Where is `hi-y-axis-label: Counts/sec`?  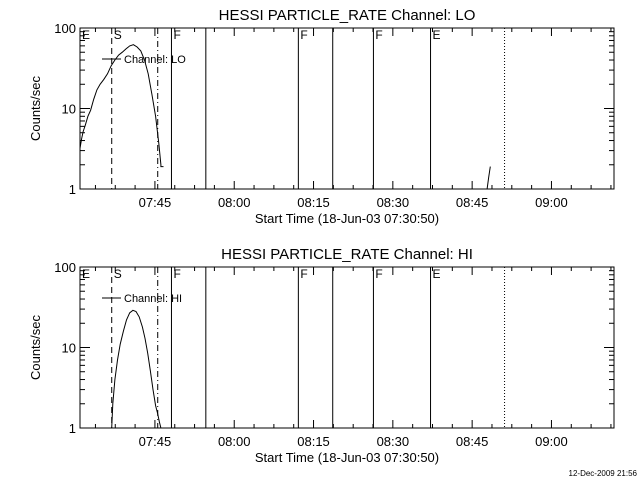
hi-y-axis-label: Counts/sec is located at coordinates (35, 347).